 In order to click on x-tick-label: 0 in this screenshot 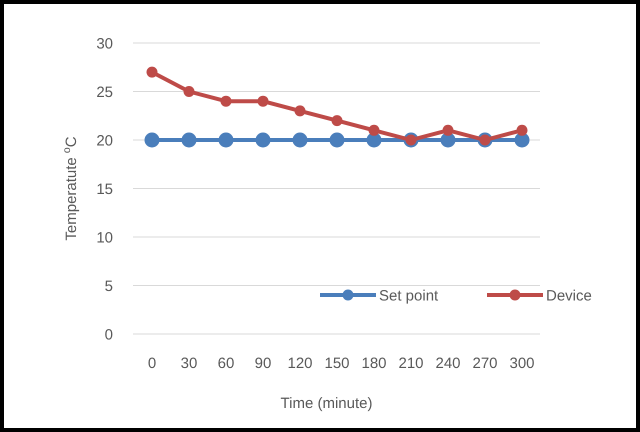, I will do `click(152, 363)`.